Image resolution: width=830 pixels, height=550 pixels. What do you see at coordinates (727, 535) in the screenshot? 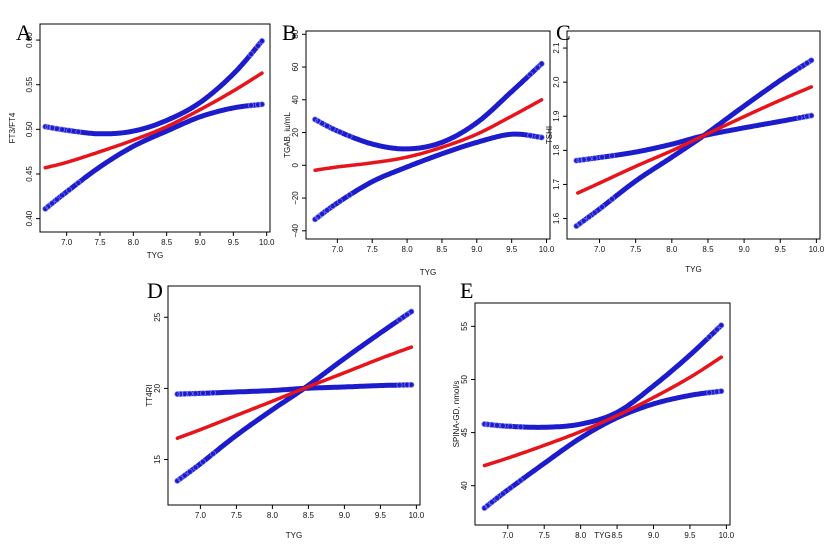
I see `x-tick-label: 10.0` at bounding box center [727, 535].